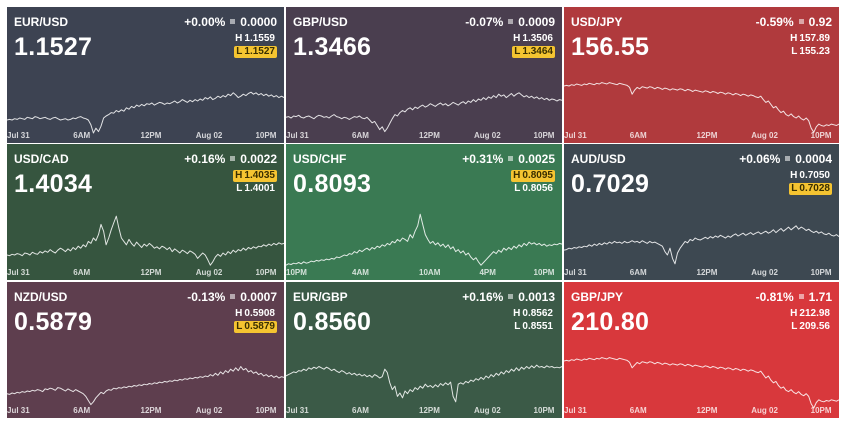 This screenshot has height=426, width=846. What do you see at coordinates (794, 22) in the screenshot?
I see `change-indicator: -0.59% 0.92` at bounding box center [794, 22].